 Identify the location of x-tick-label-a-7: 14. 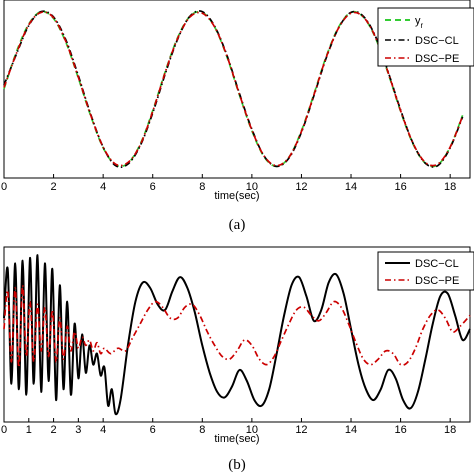
(351, 187).